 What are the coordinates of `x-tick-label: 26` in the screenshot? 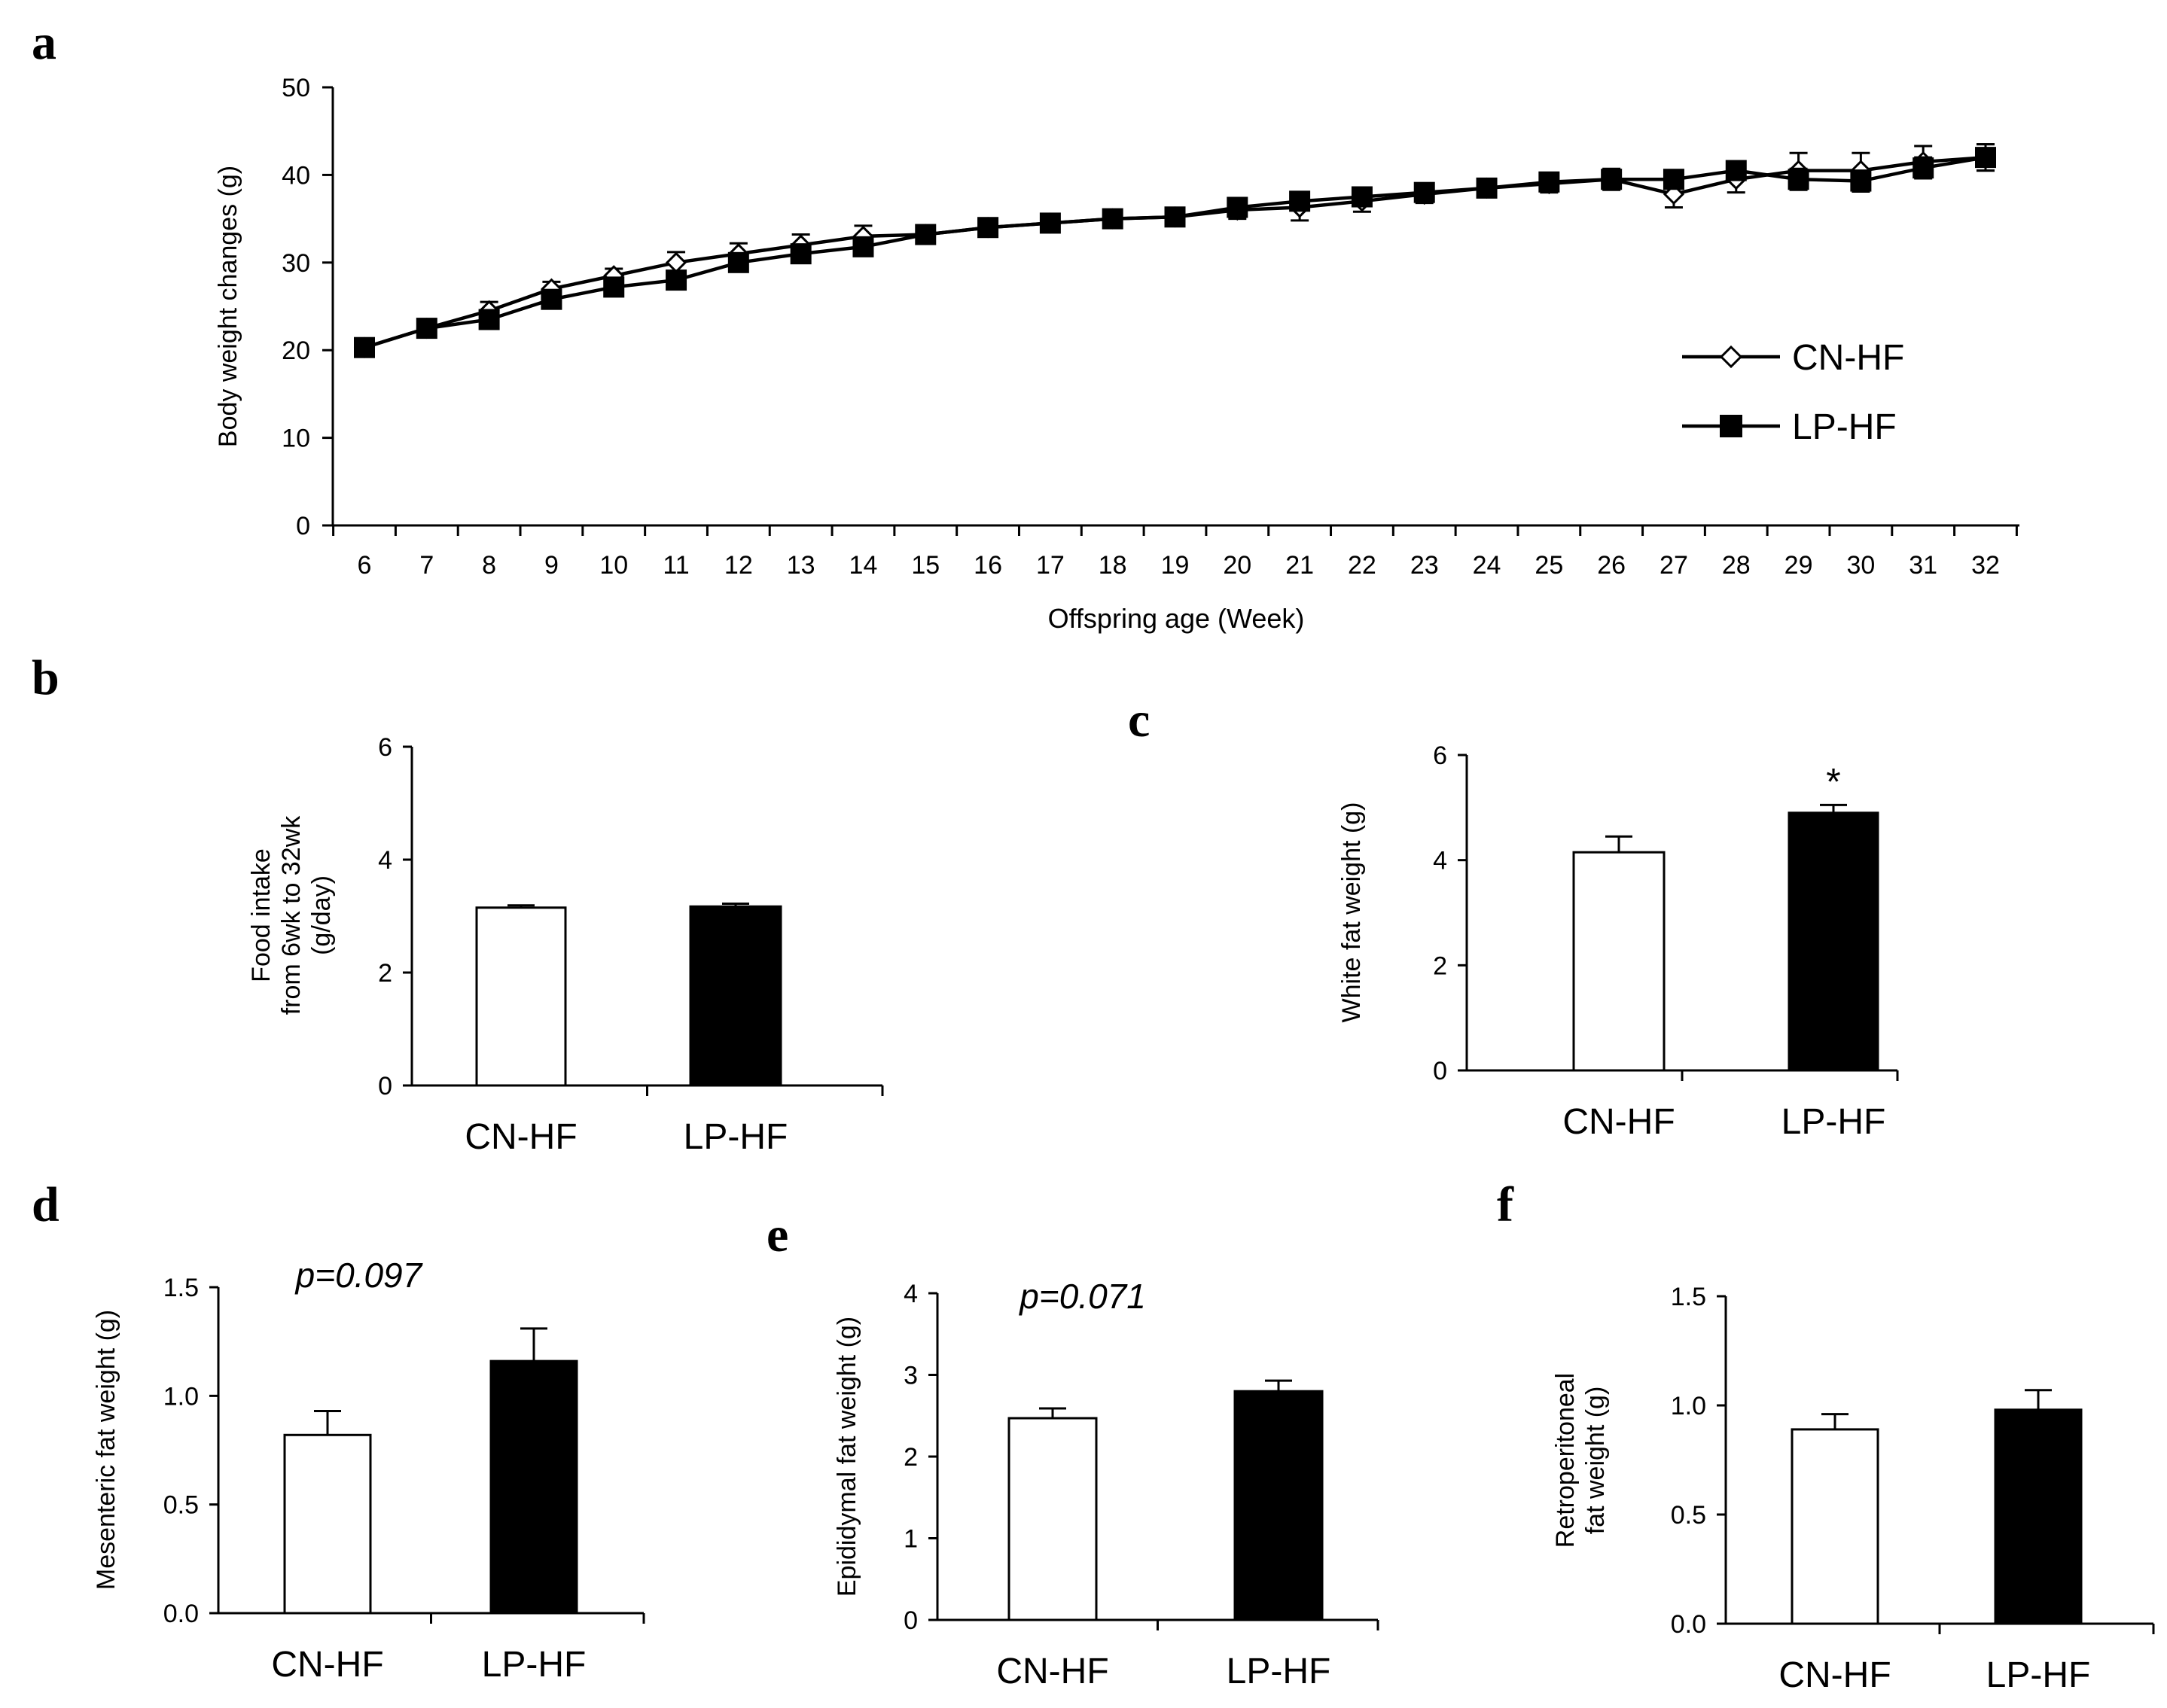 It's located at (1611, 565).